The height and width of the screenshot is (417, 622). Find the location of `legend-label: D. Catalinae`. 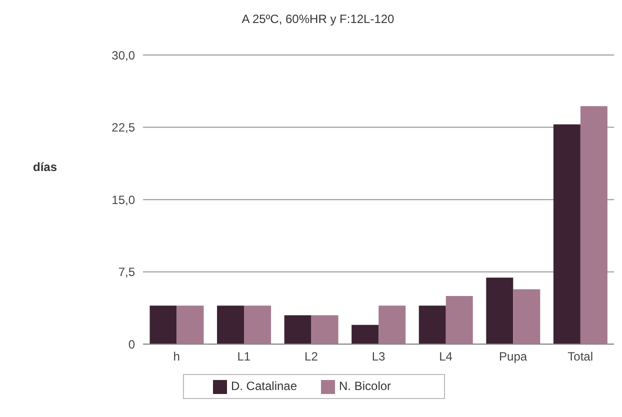

legend-label: D. Catalinae is located at coordinates (264, 386).